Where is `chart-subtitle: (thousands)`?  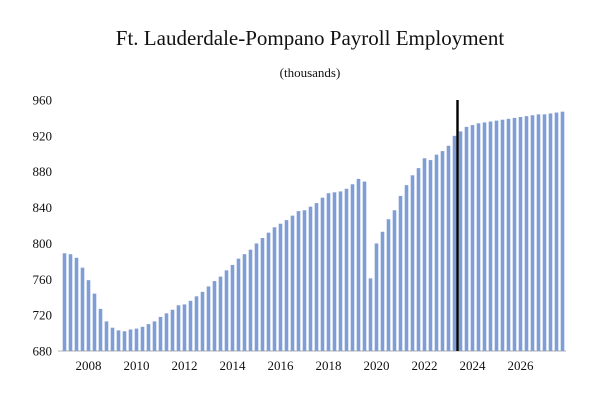 chart-subtitle: (thousands) is located at coordinates (310, 72).